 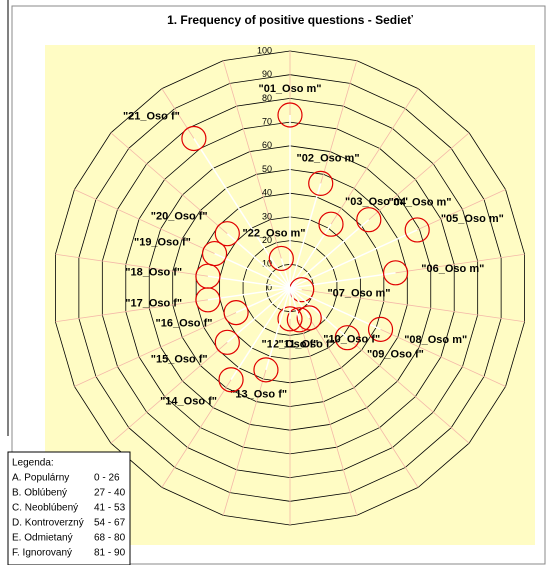 I want to click on legend-label: C. Neoblúbený, so click(x=45, y=508).